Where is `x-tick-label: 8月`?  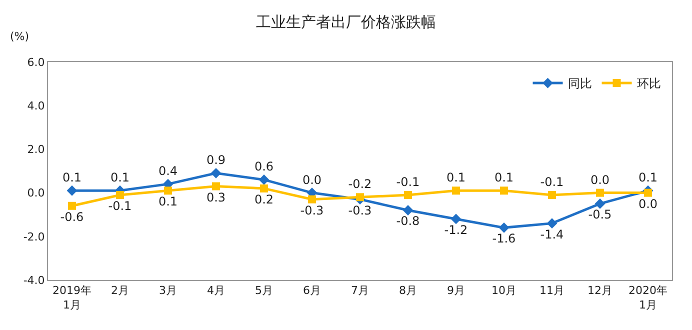
x-tick-label: 8月 is located at coordinates (408, 291).